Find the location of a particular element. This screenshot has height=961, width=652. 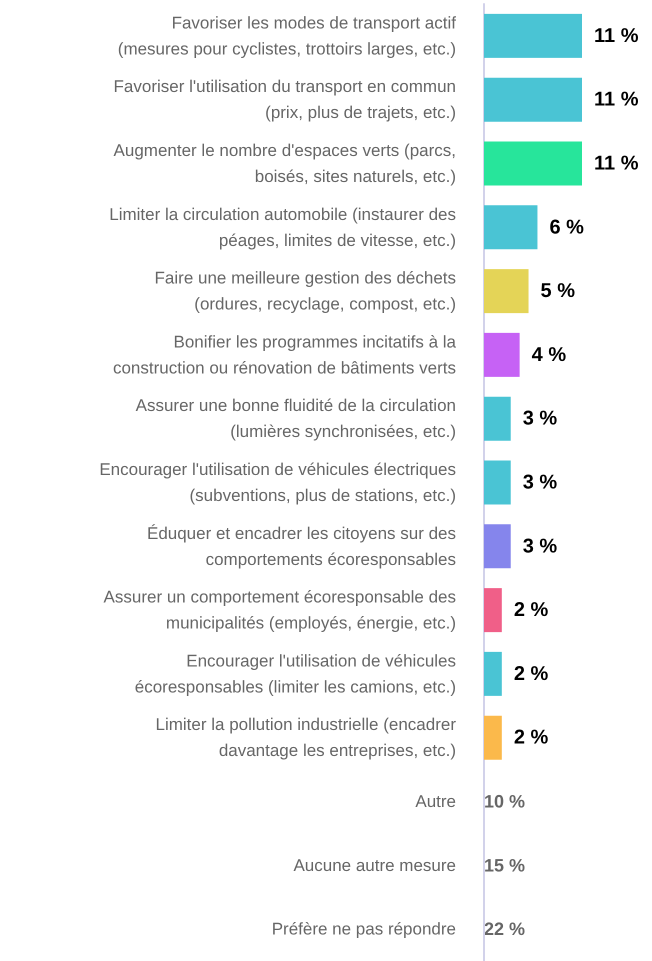

y-tick-label: Préfère ne pas répondre is located at coordinates (364, 929).